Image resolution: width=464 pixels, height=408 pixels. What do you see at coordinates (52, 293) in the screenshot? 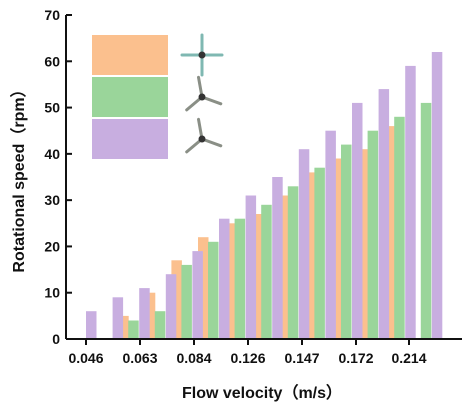
I see `y-tick-label: 10` at bounding box center [52, 293].